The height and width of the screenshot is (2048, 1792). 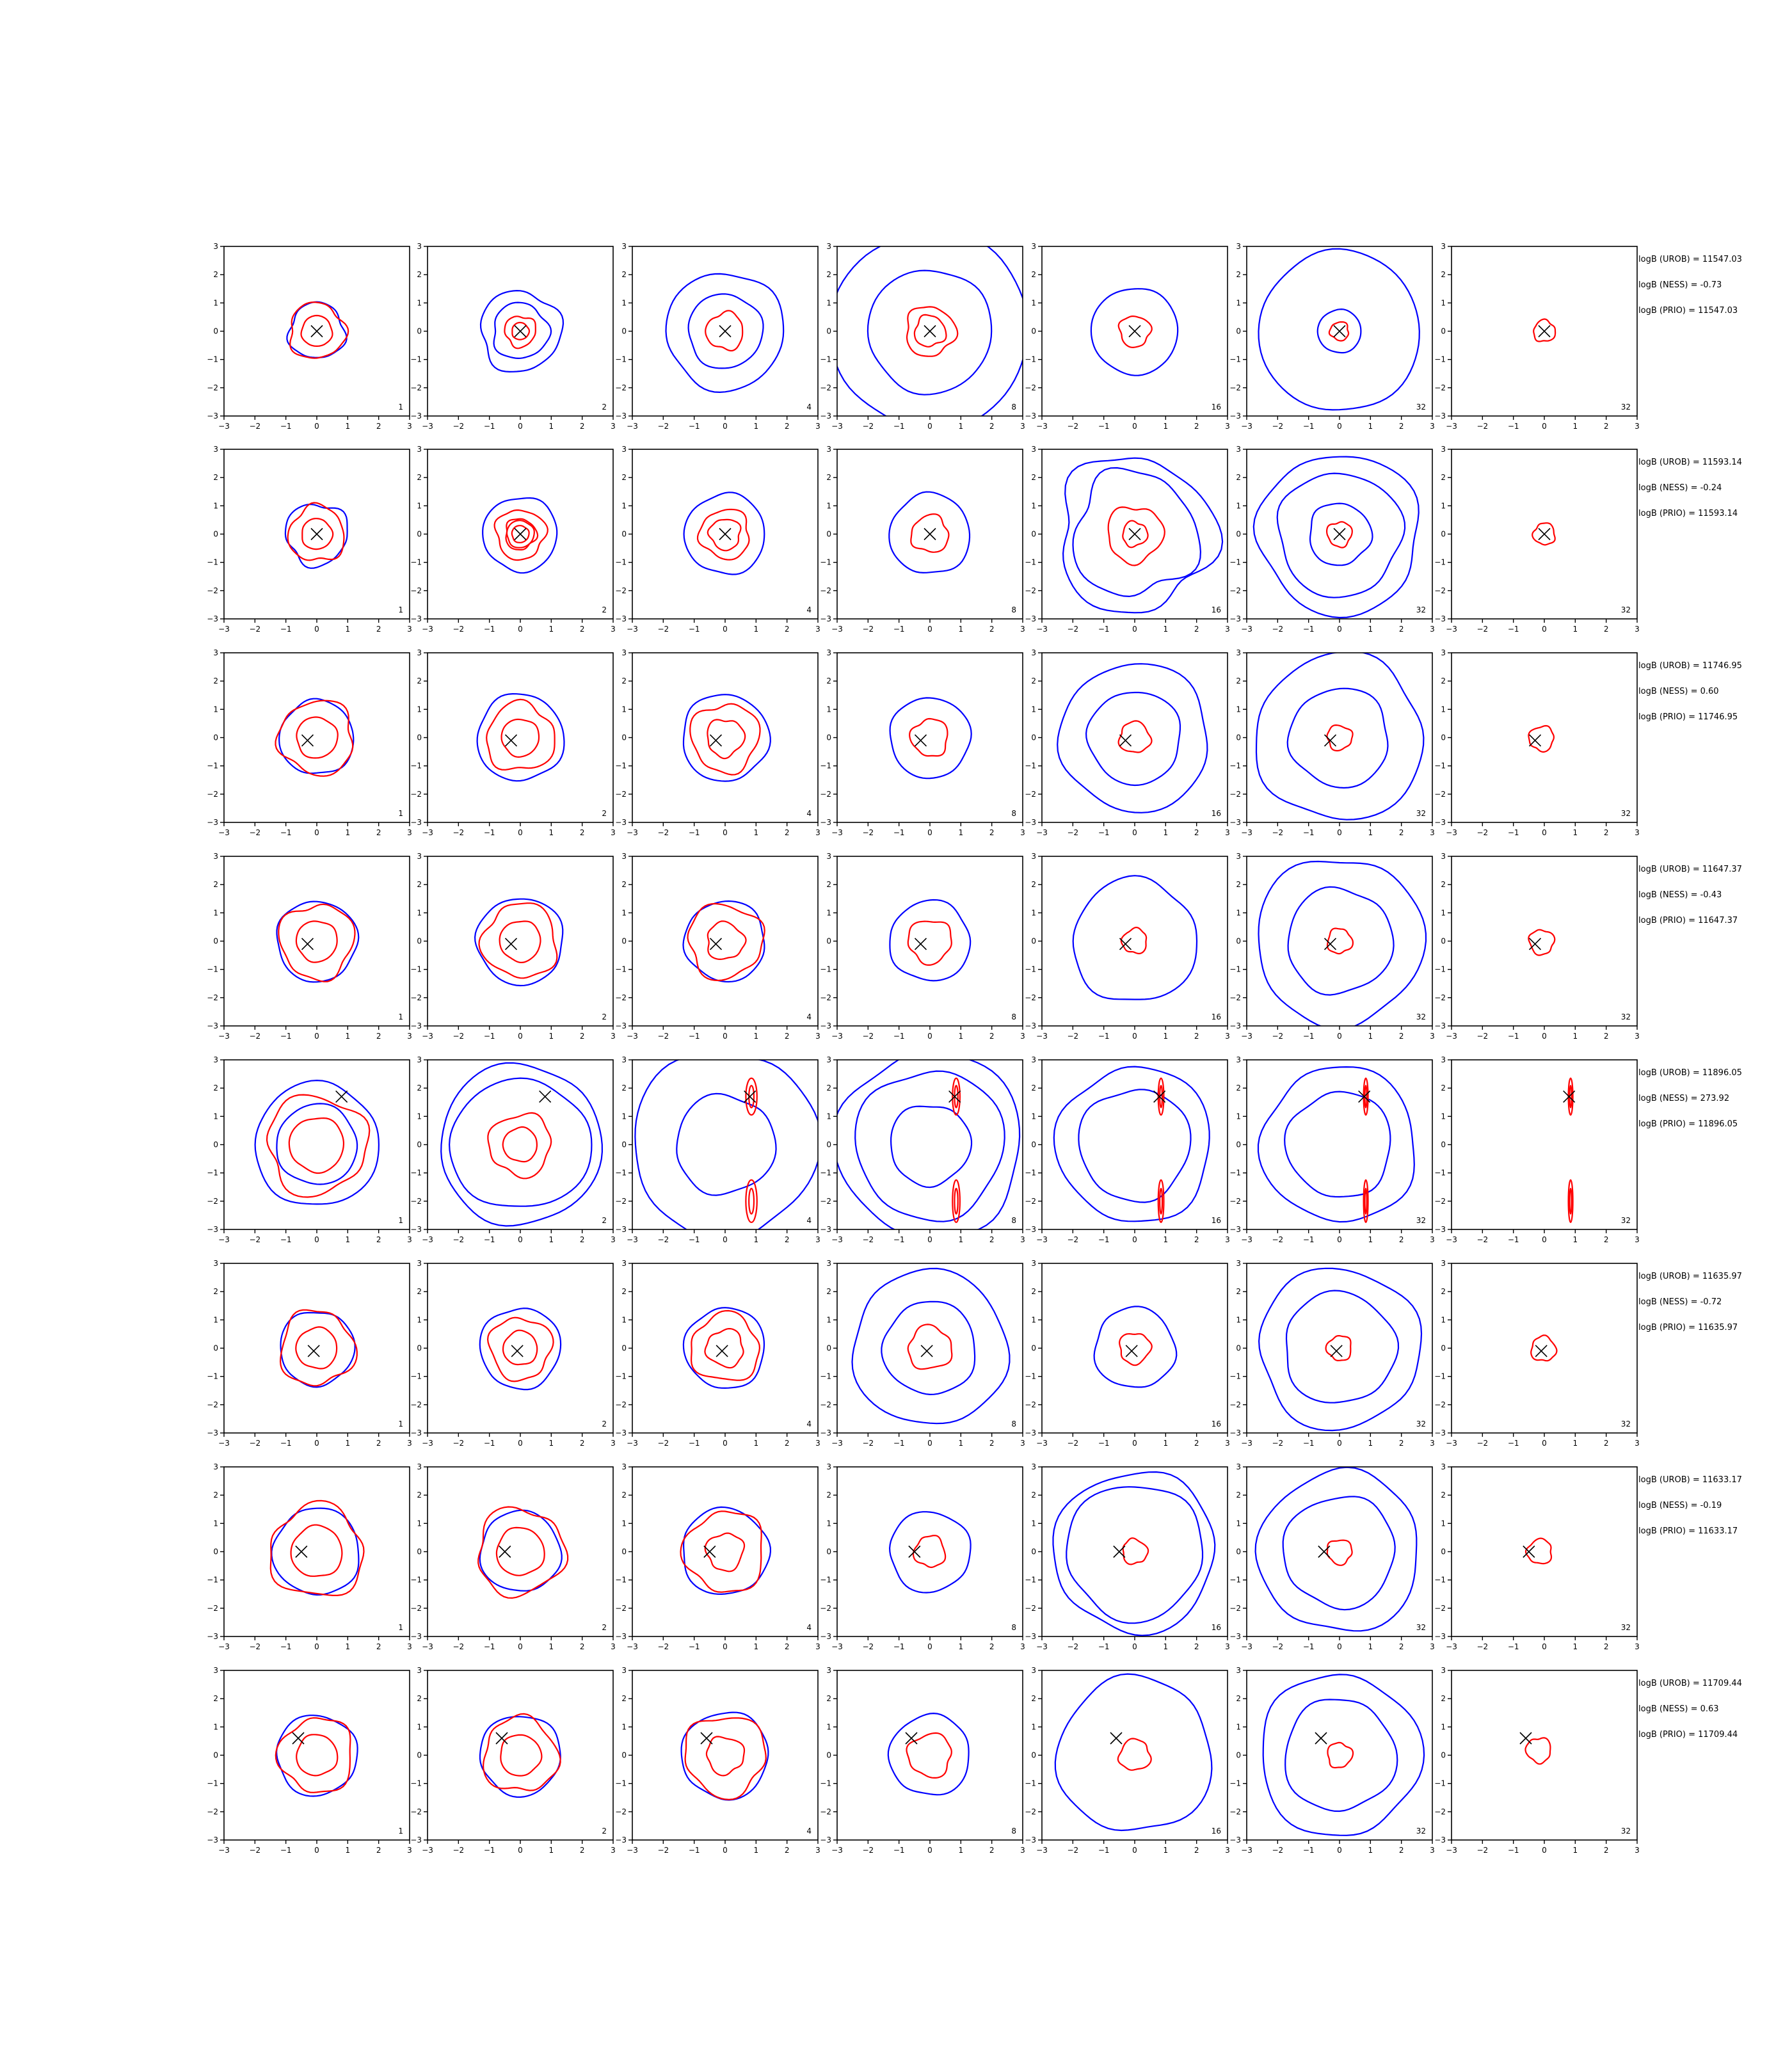 What do you see at coordinates (1013, 1220) in the screenshot?
I see `panel-label: 8` at bounding box center [1013, 1220].